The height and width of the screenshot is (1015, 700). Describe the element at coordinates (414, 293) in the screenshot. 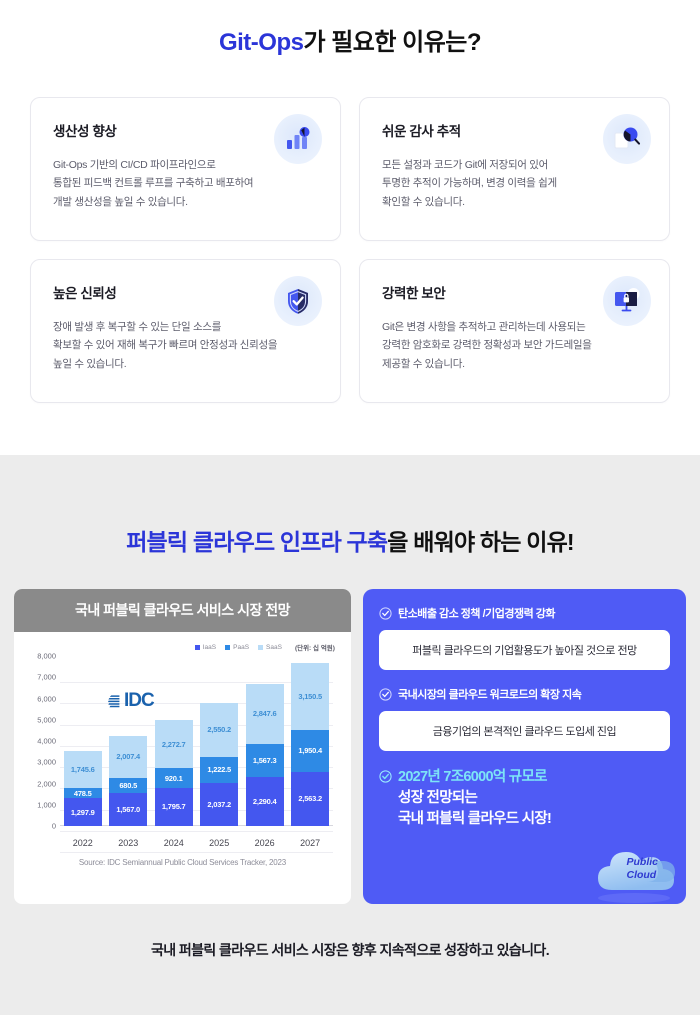

I see `card-title: 강력한 보안` at that location.